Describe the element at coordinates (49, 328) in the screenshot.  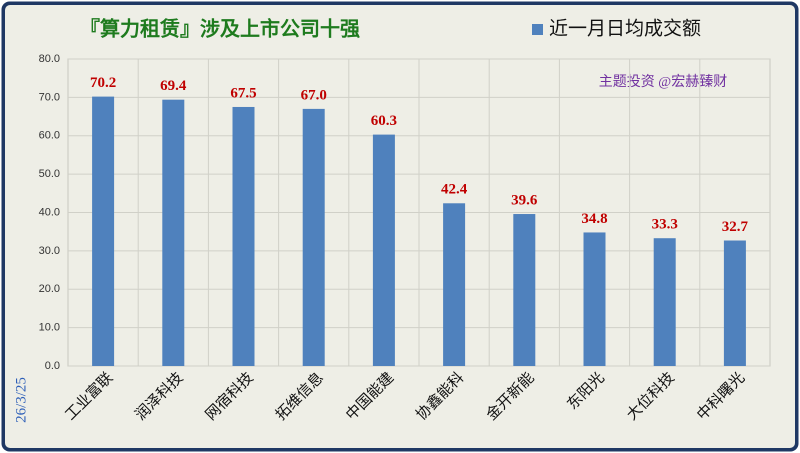
I see `y-tick-label: 10.0` at that location.